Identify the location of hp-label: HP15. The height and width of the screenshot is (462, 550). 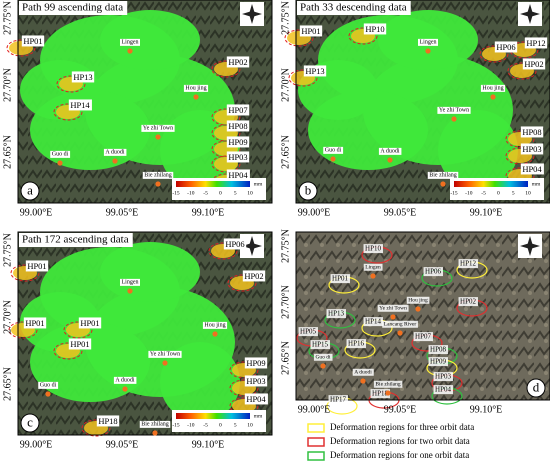
(320, 345).